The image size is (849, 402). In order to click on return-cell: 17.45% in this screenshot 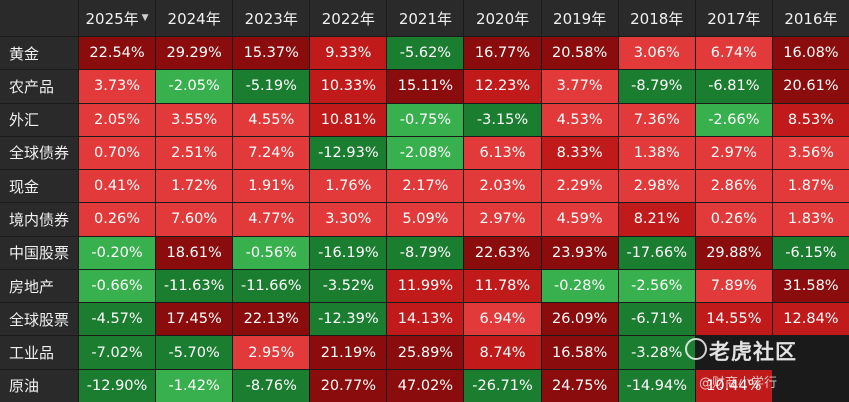, I will do `click(194, 319)`.